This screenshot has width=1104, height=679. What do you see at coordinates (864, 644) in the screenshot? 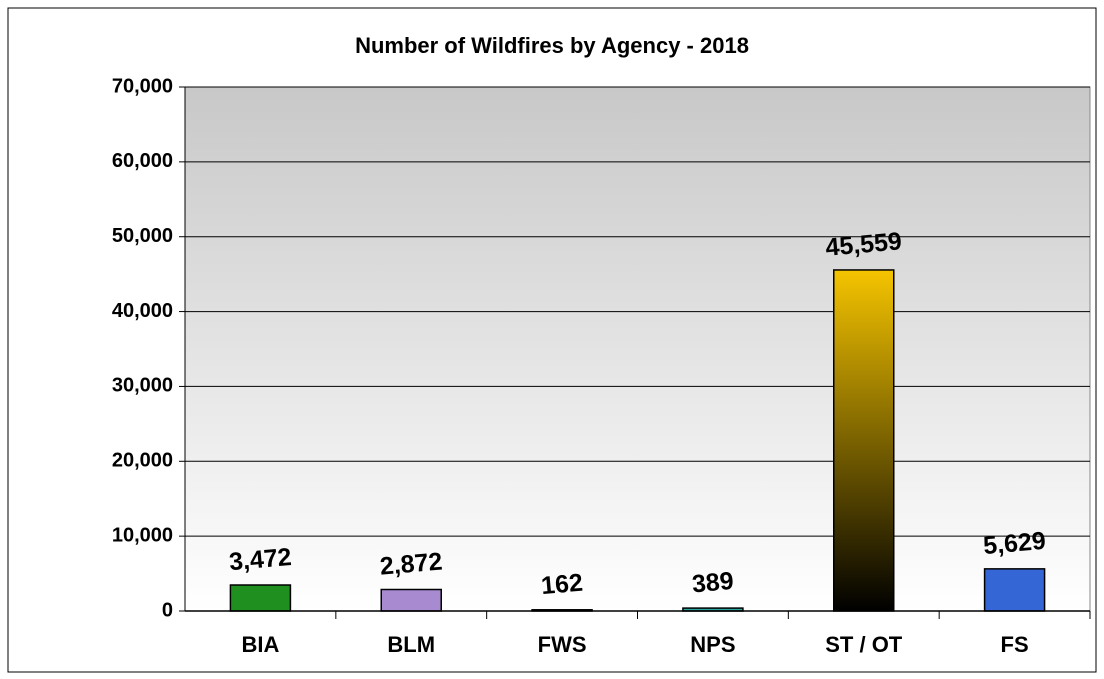
I see `x-tick-label: ST / OT` at bounding box center [864, 644].